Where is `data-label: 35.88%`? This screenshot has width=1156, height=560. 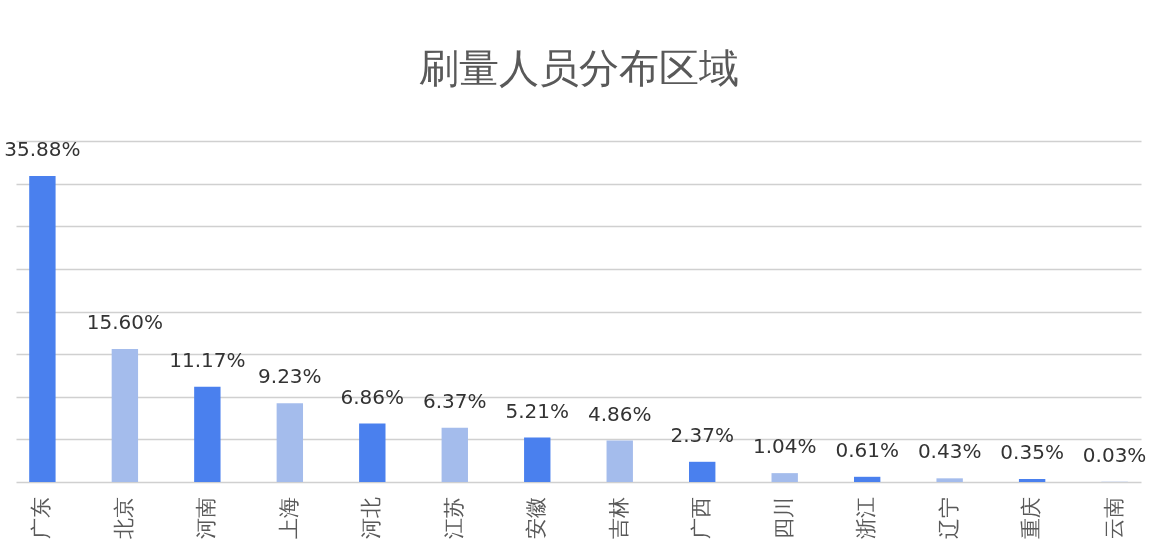 data-label: 35.88% is located at coordinates (42, 149).